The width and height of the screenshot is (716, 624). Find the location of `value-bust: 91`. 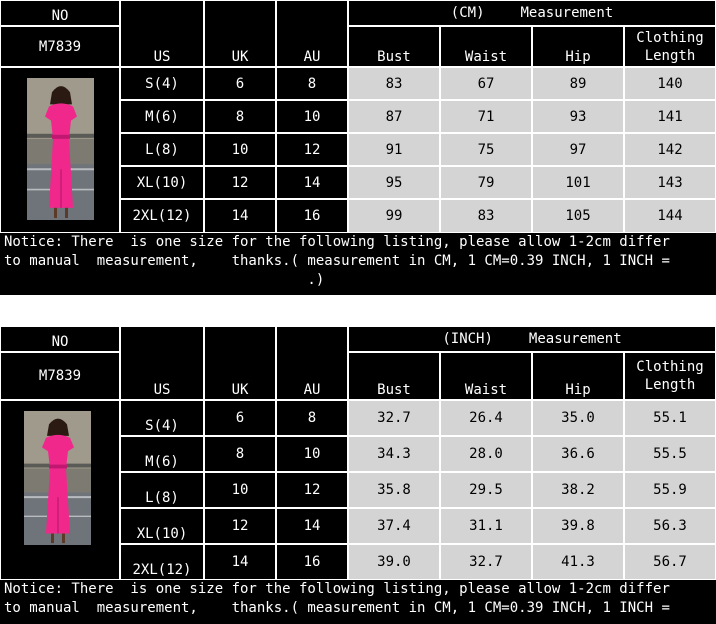

value-bust: 91 is located at coordinates (394, 149).